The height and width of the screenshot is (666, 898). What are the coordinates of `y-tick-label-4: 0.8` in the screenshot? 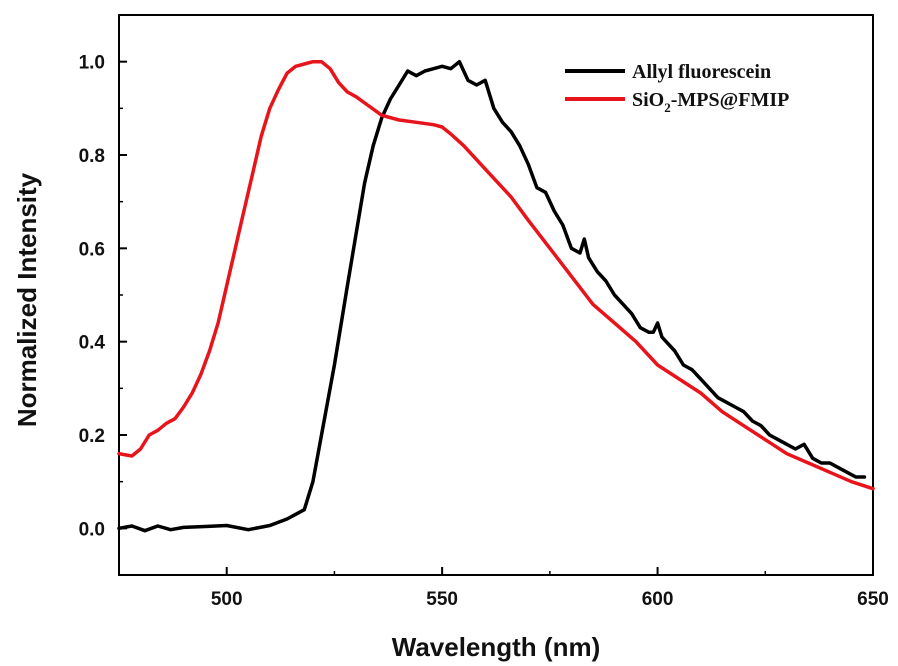 It's located at (92, 156).